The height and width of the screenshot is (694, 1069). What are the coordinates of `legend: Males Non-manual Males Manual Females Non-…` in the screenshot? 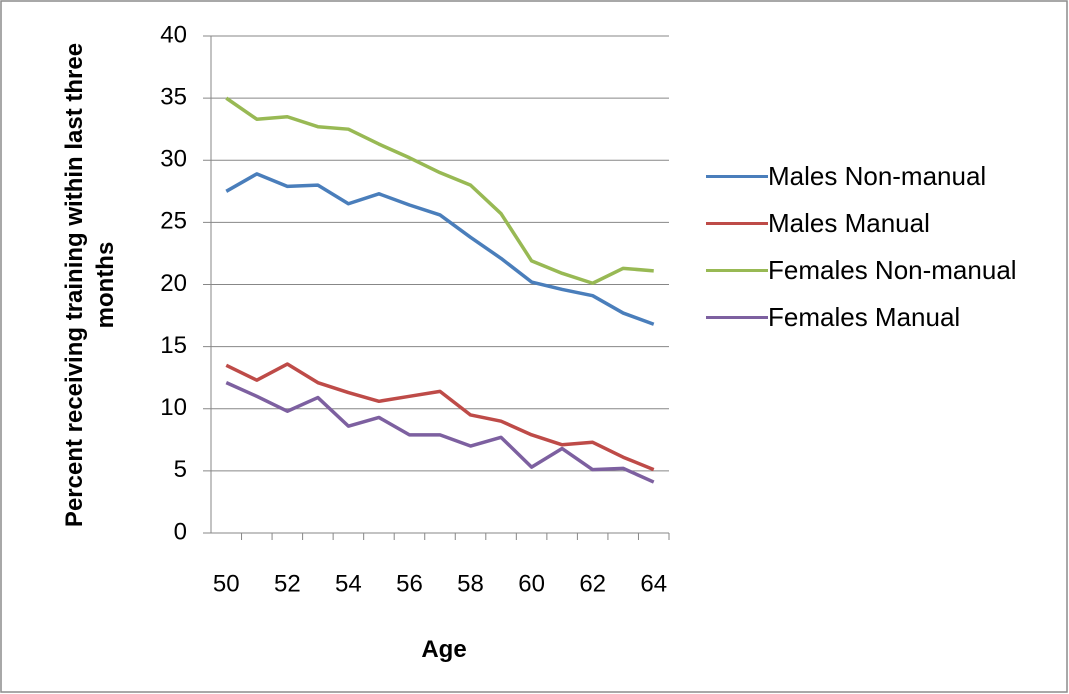 It's located at (882, 254).